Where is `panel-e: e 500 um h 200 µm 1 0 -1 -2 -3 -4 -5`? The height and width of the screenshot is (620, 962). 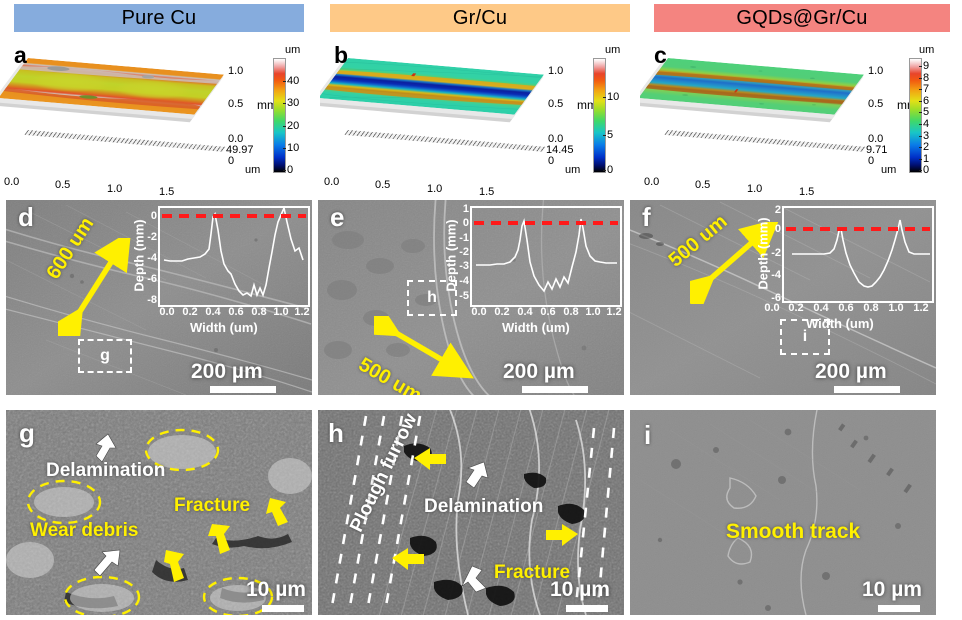 panel-e: e 500 um h 200 µm 1 0 -1 -2 -3 -4 -5 is located at coordinates (471, 297).